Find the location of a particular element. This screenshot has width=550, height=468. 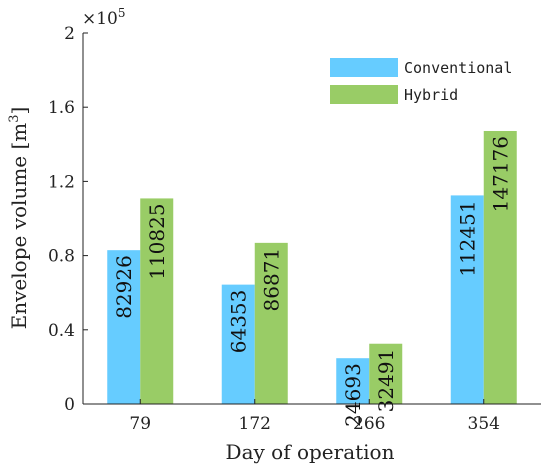

y-axis-title: Envelope volume [m3] is located at coordinates (19, 218).